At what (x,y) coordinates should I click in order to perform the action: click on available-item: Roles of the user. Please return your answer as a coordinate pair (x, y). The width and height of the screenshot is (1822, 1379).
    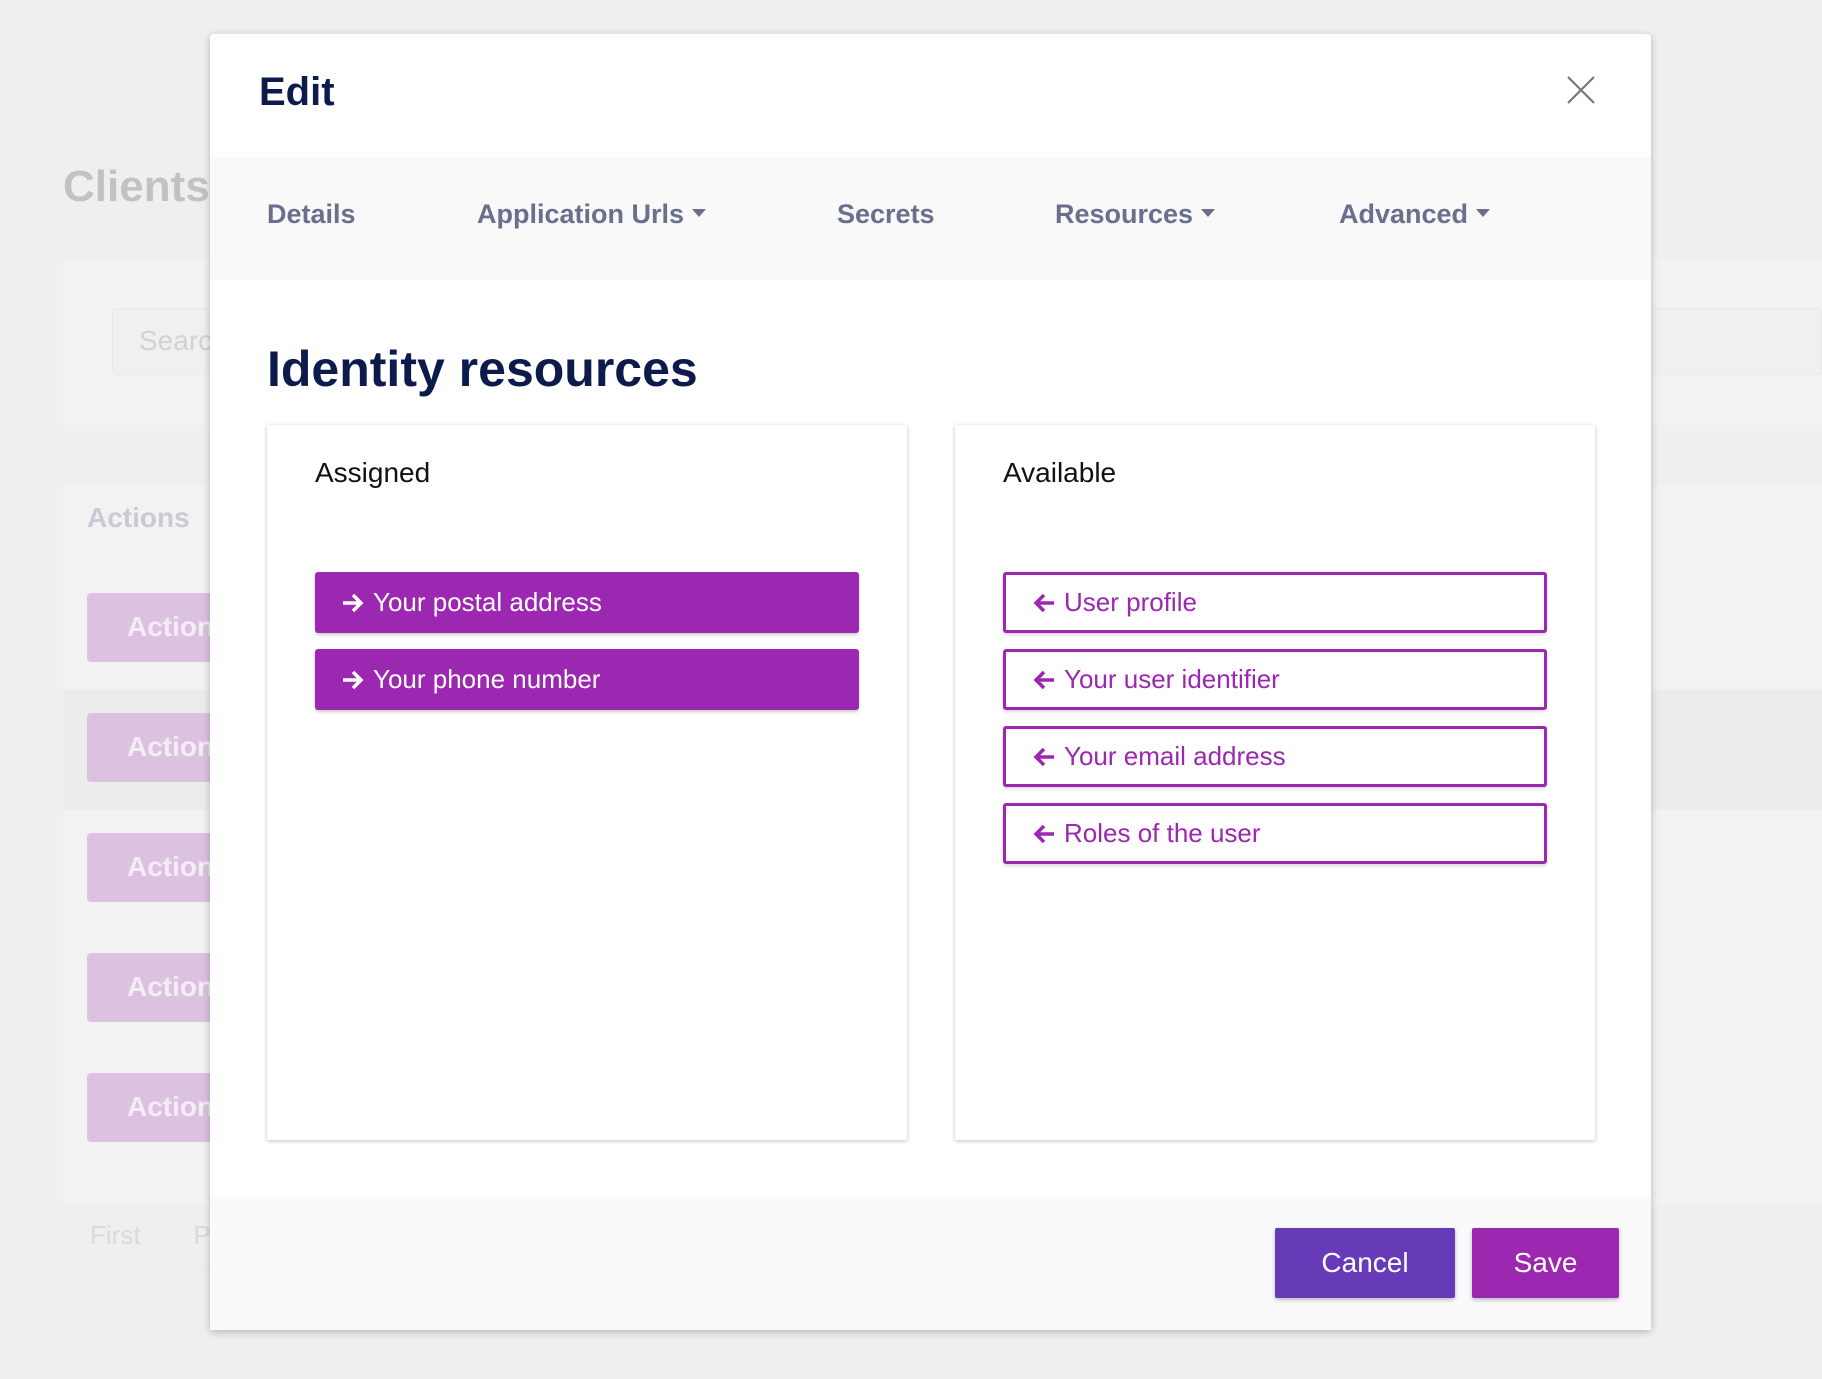
    Looking at the image, I should click on (1275, 833).